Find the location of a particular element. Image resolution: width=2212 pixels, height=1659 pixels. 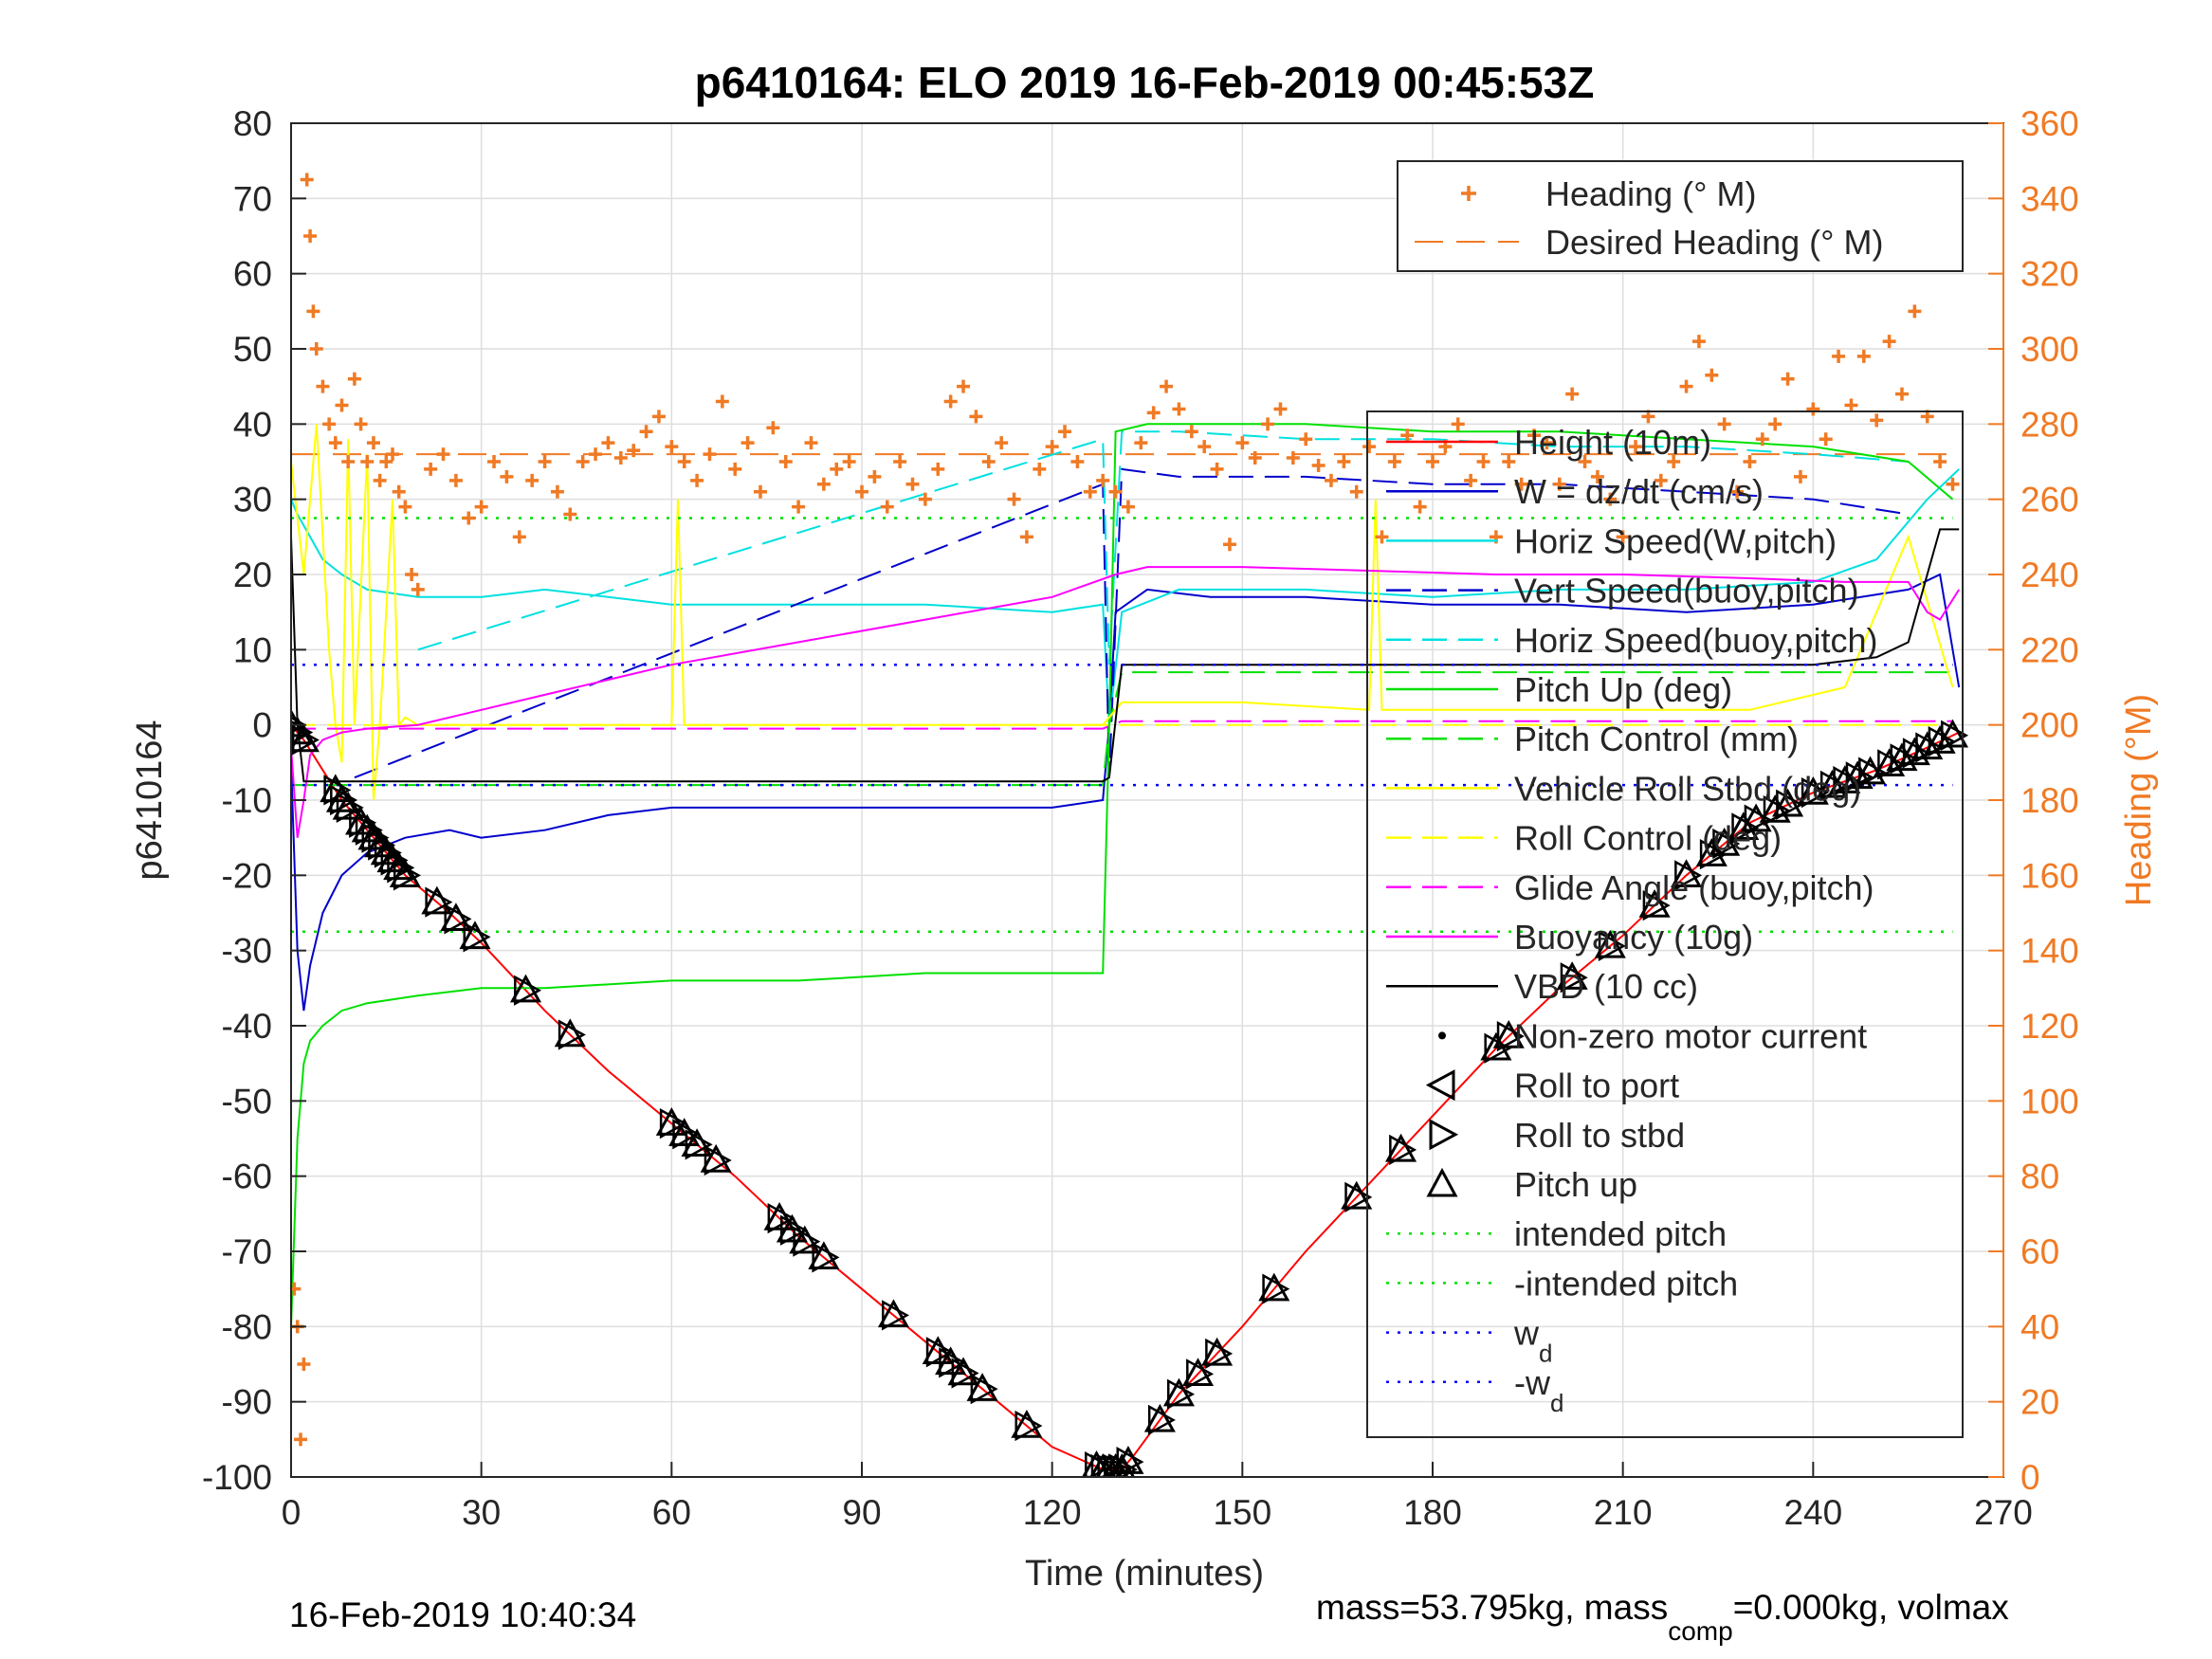

y-tick-label: -70 is located at coordinates (247, 1251).